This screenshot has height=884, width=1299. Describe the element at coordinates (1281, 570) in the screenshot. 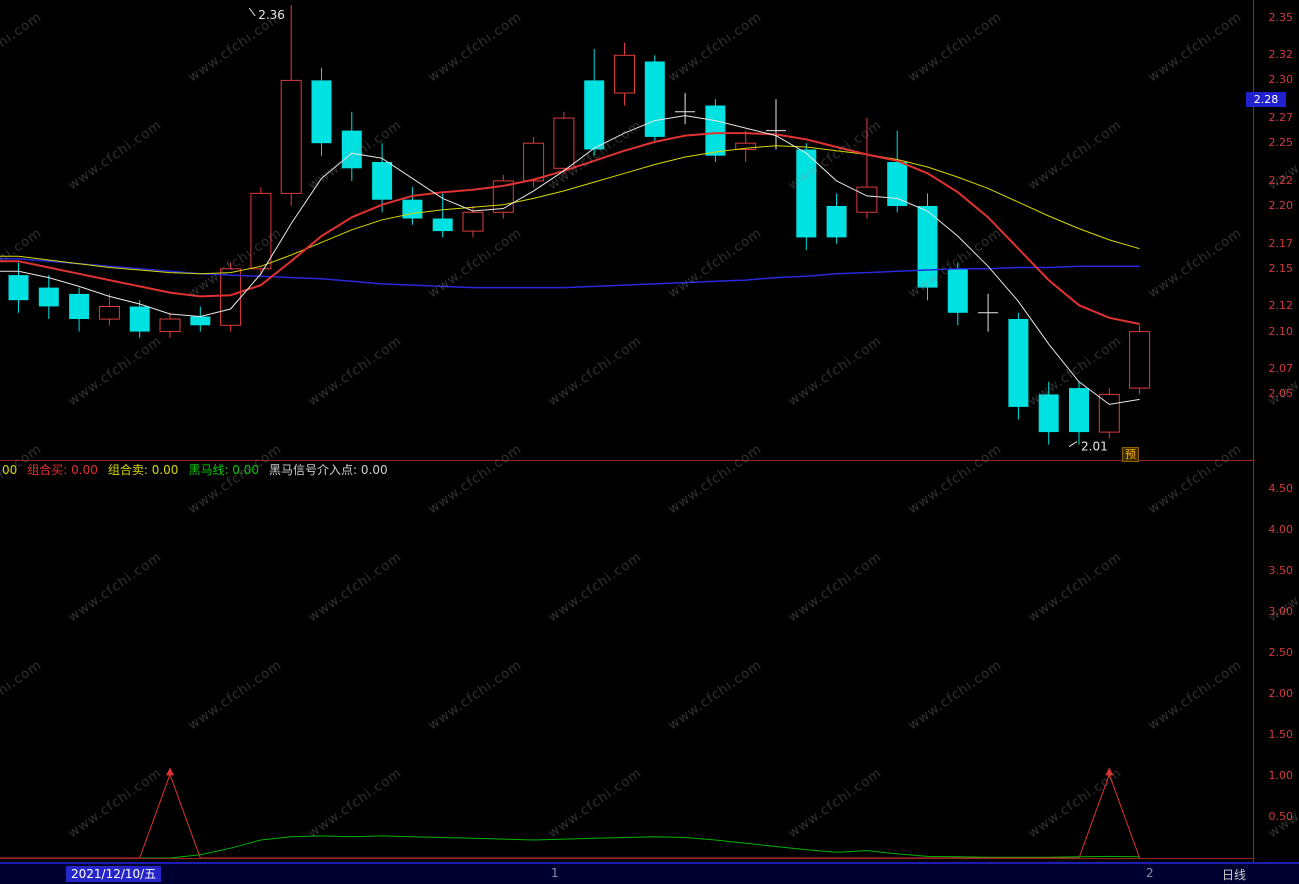

I see `indicator-value-label: 3.50` at that location.